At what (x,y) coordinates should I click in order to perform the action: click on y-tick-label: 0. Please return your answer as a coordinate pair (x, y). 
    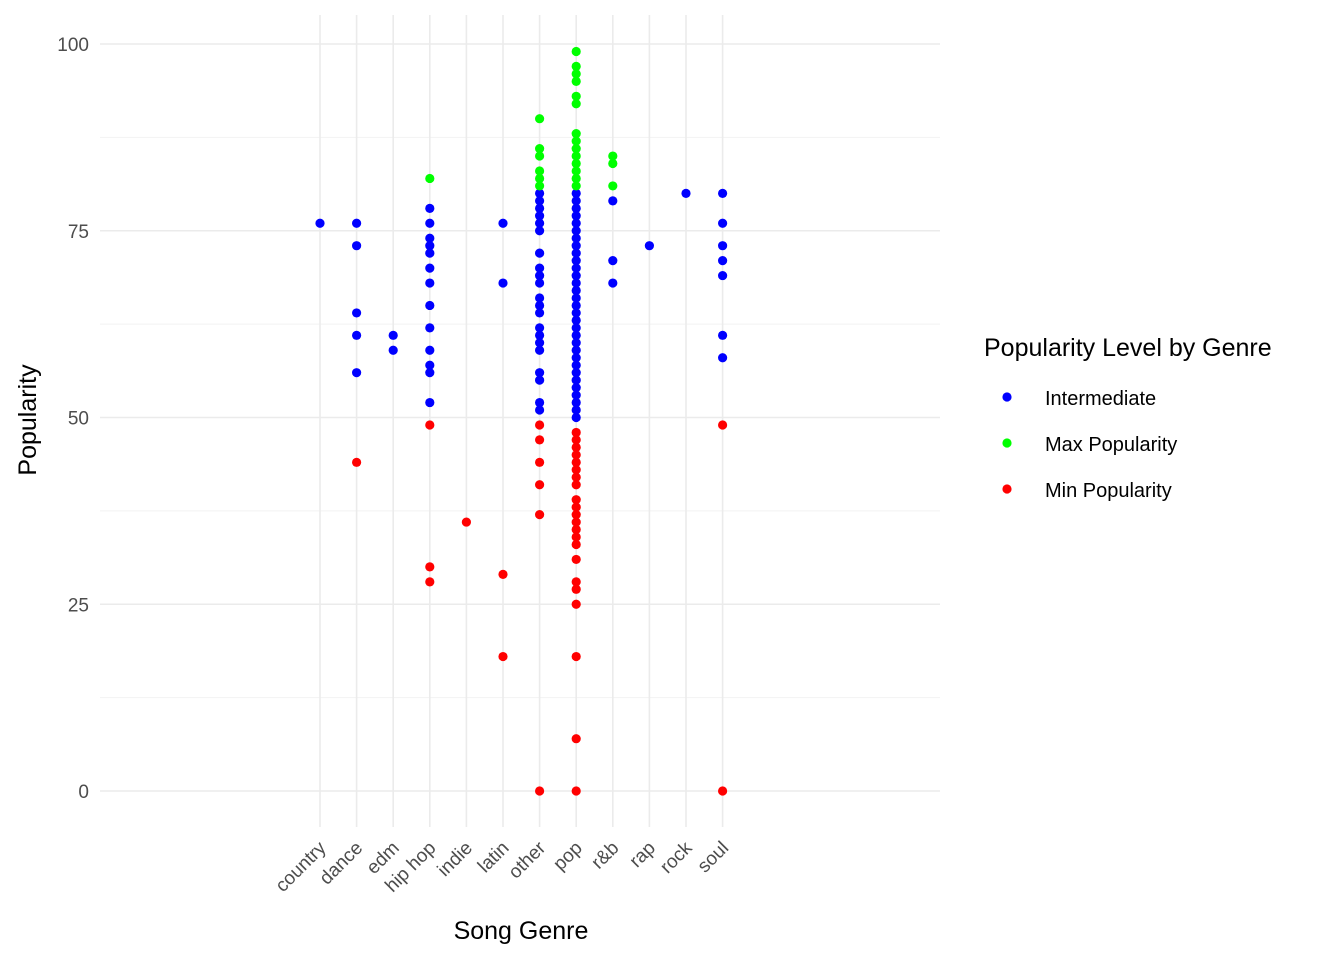
    Looking at the image, I should click on (83, 792).